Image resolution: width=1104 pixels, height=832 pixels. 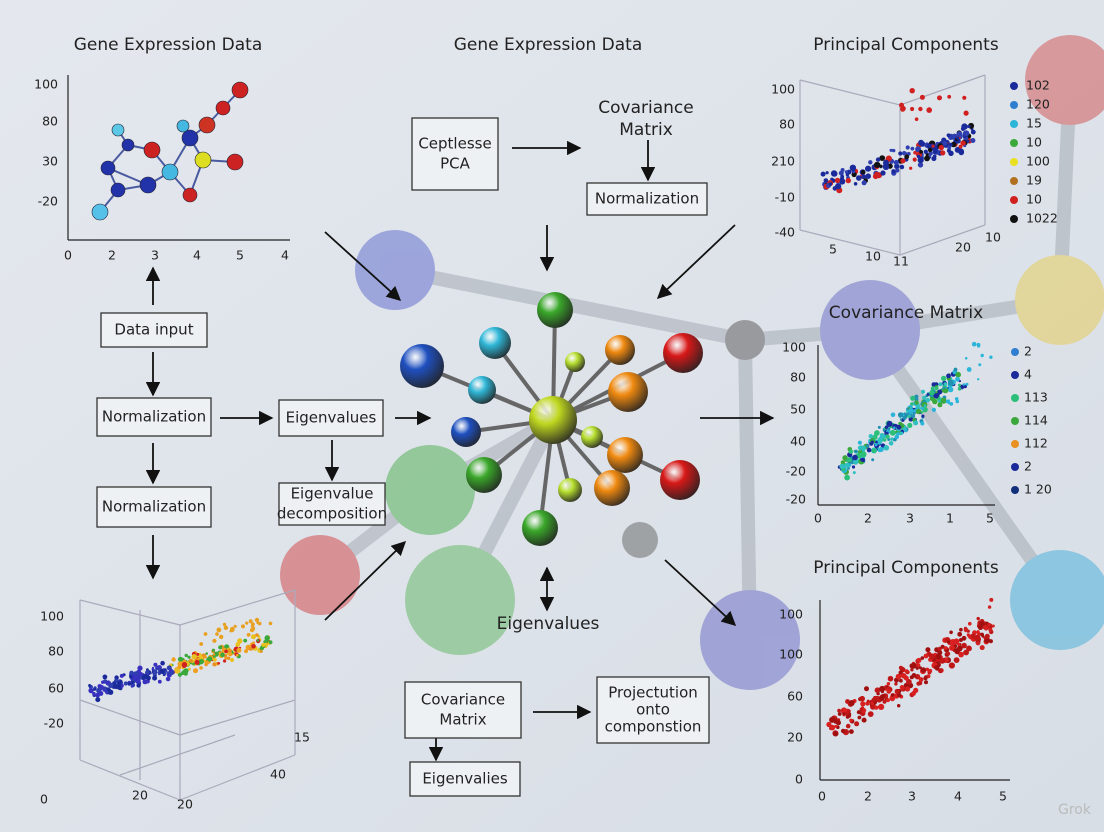 I want to click on box-label: Projectution, so click(x=653, y=693).